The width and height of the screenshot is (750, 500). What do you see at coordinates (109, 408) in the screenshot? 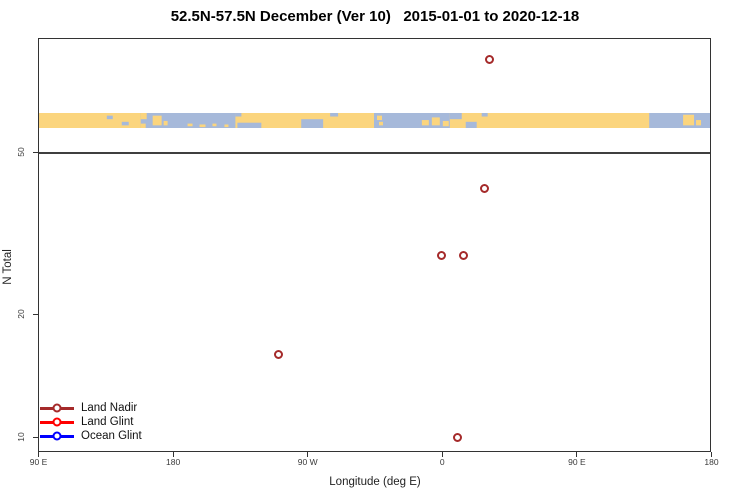
I see `legend-label: Land Nadir` at bounding box center [109, 408].